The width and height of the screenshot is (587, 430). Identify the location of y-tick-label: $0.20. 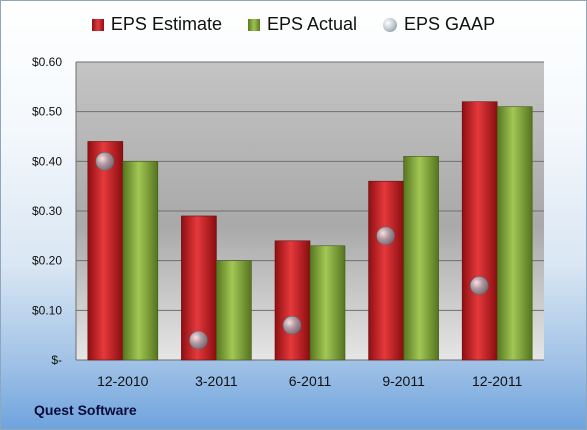
(47, 261).